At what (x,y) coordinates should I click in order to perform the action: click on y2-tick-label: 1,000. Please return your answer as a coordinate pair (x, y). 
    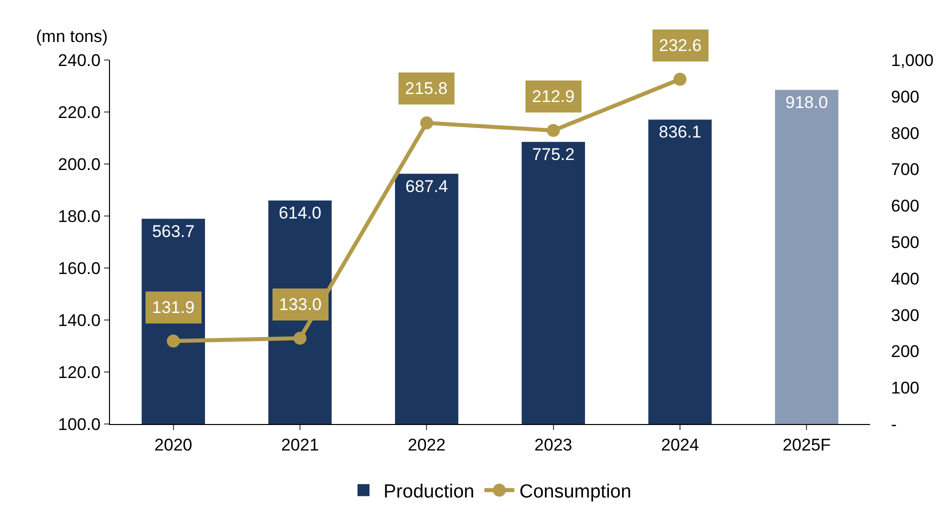
    Looking at the image, I should click on (912, 60).